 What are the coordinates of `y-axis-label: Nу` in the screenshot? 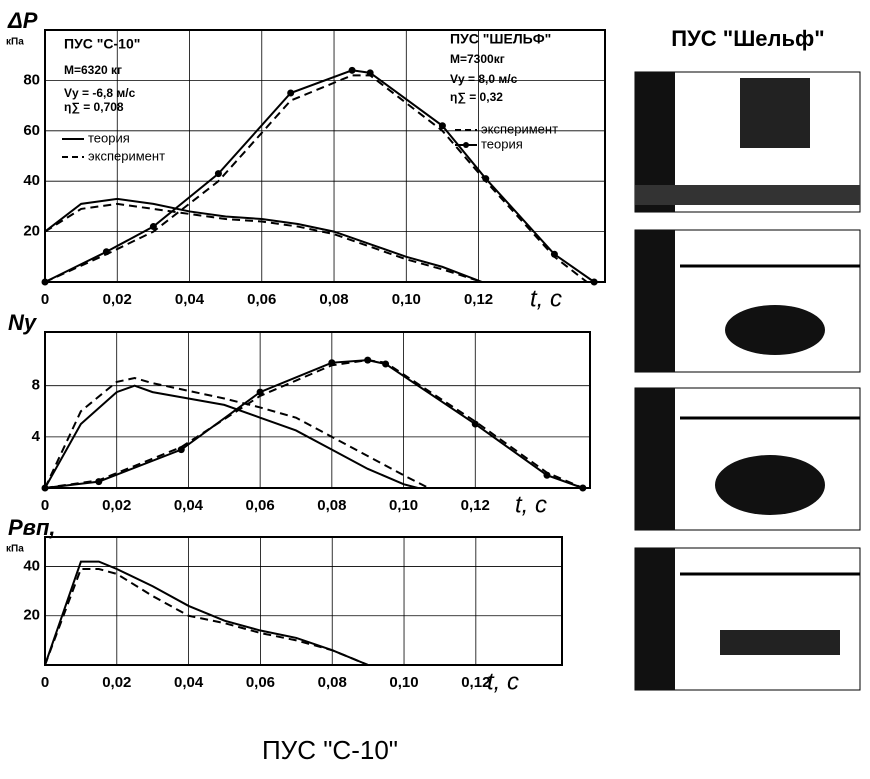 It's located at (23, 322).